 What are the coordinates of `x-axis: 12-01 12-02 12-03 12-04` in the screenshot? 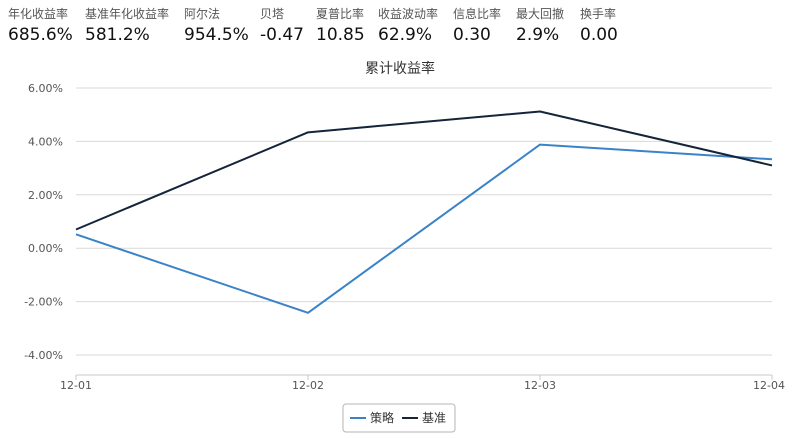 It's located at (422, 383).